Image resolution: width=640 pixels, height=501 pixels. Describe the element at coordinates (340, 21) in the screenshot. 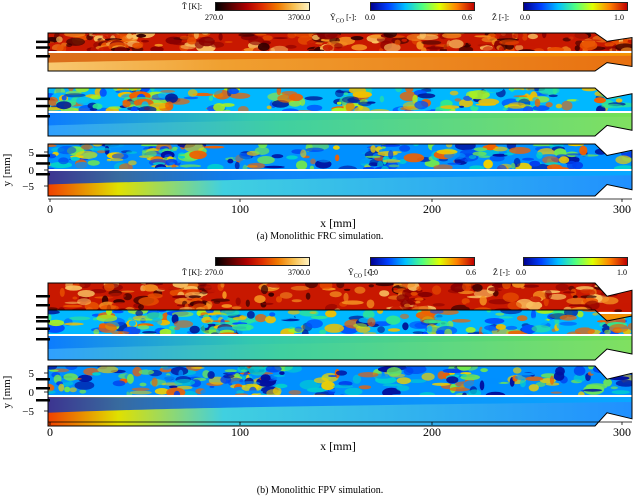

I see `colorbar-co-sub: CO` at that location.